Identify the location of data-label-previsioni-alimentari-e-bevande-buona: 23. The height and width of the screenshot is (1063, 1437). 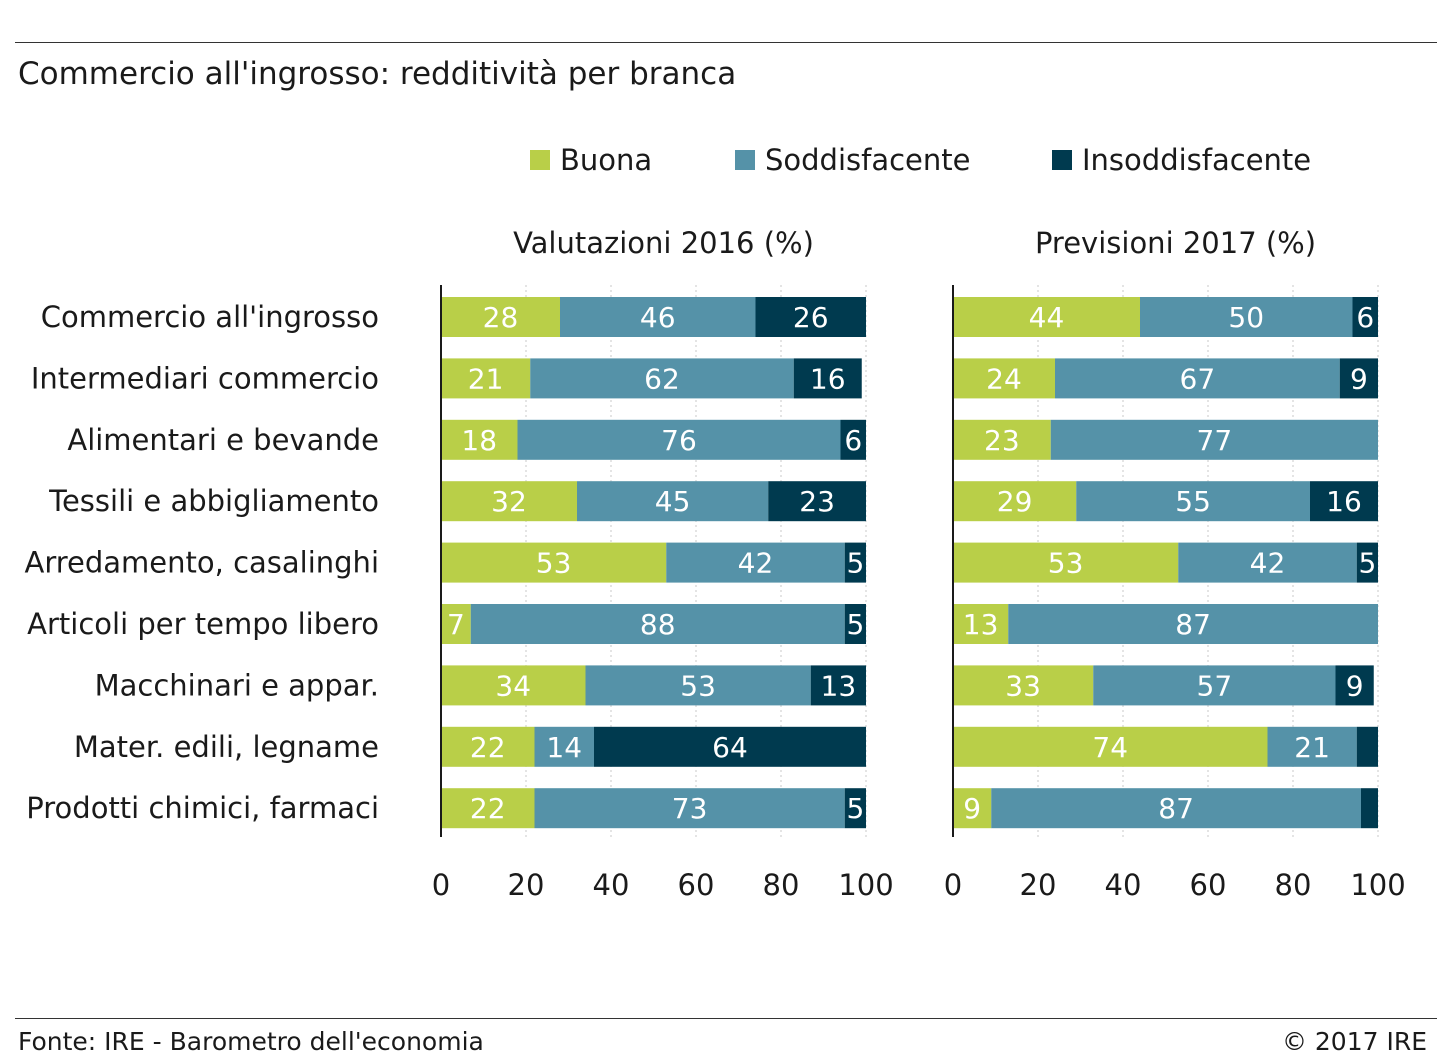
(1002, 440).